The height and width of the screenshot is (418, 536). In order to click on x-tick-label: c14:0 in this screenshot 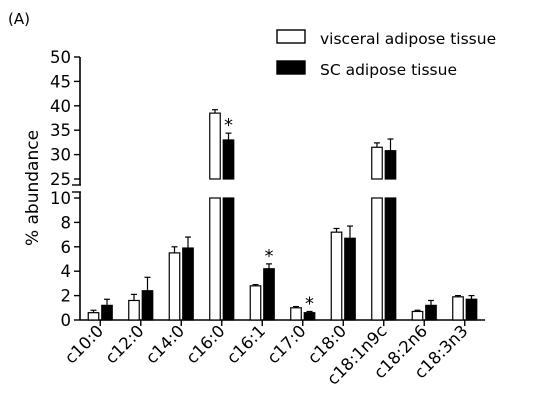, I will do `click(165, 344)`.